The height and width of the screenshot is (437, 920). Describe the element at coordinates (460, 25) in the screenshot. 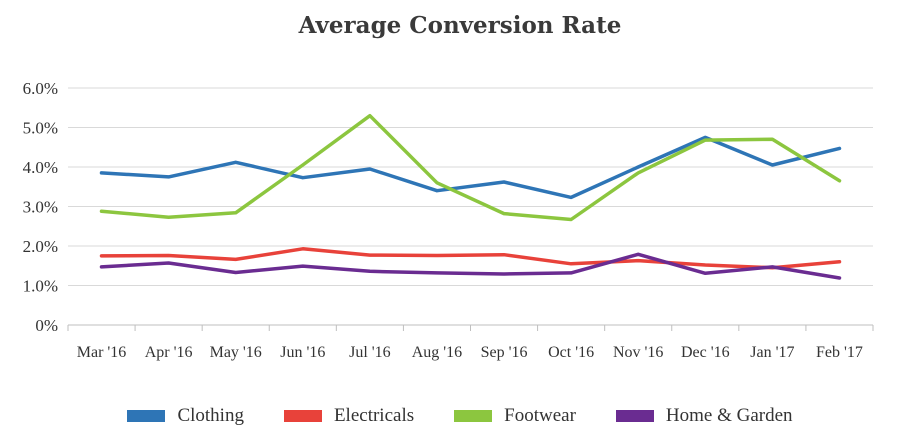

I see `chart-title: Average Conversion Rate` at that location.